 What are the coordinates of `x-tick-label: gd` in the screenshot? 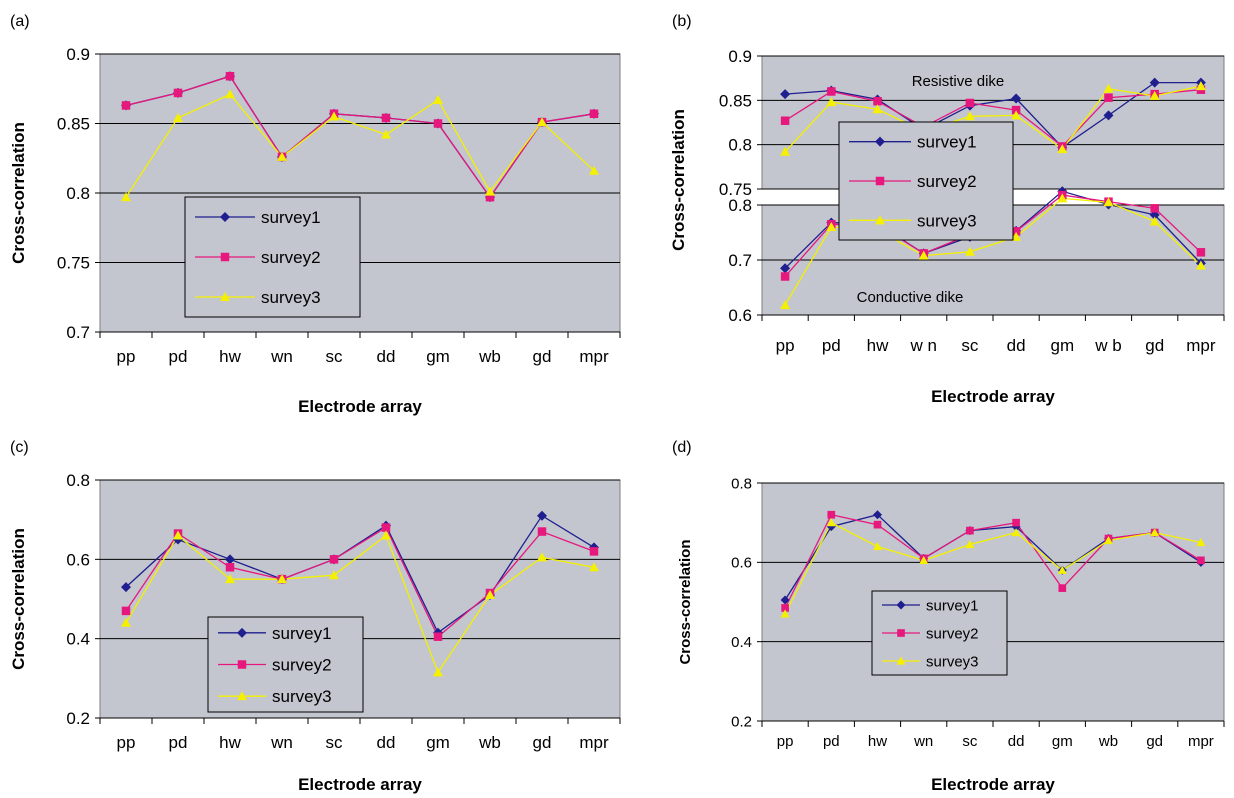 It's located at (1154, 345).